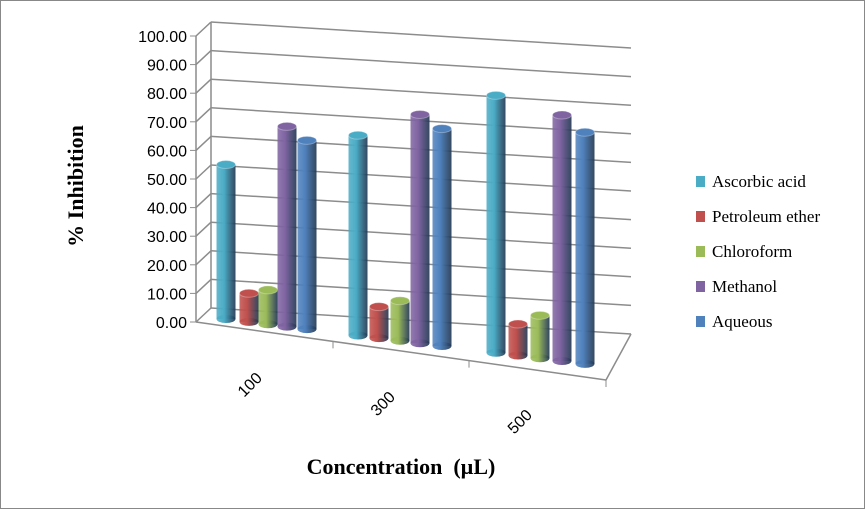 This screenshot has width=865, height=509. Describe the element at coordinates (167, 94) in the screenshot. I see `y-tick-label: 80.00` at that location.